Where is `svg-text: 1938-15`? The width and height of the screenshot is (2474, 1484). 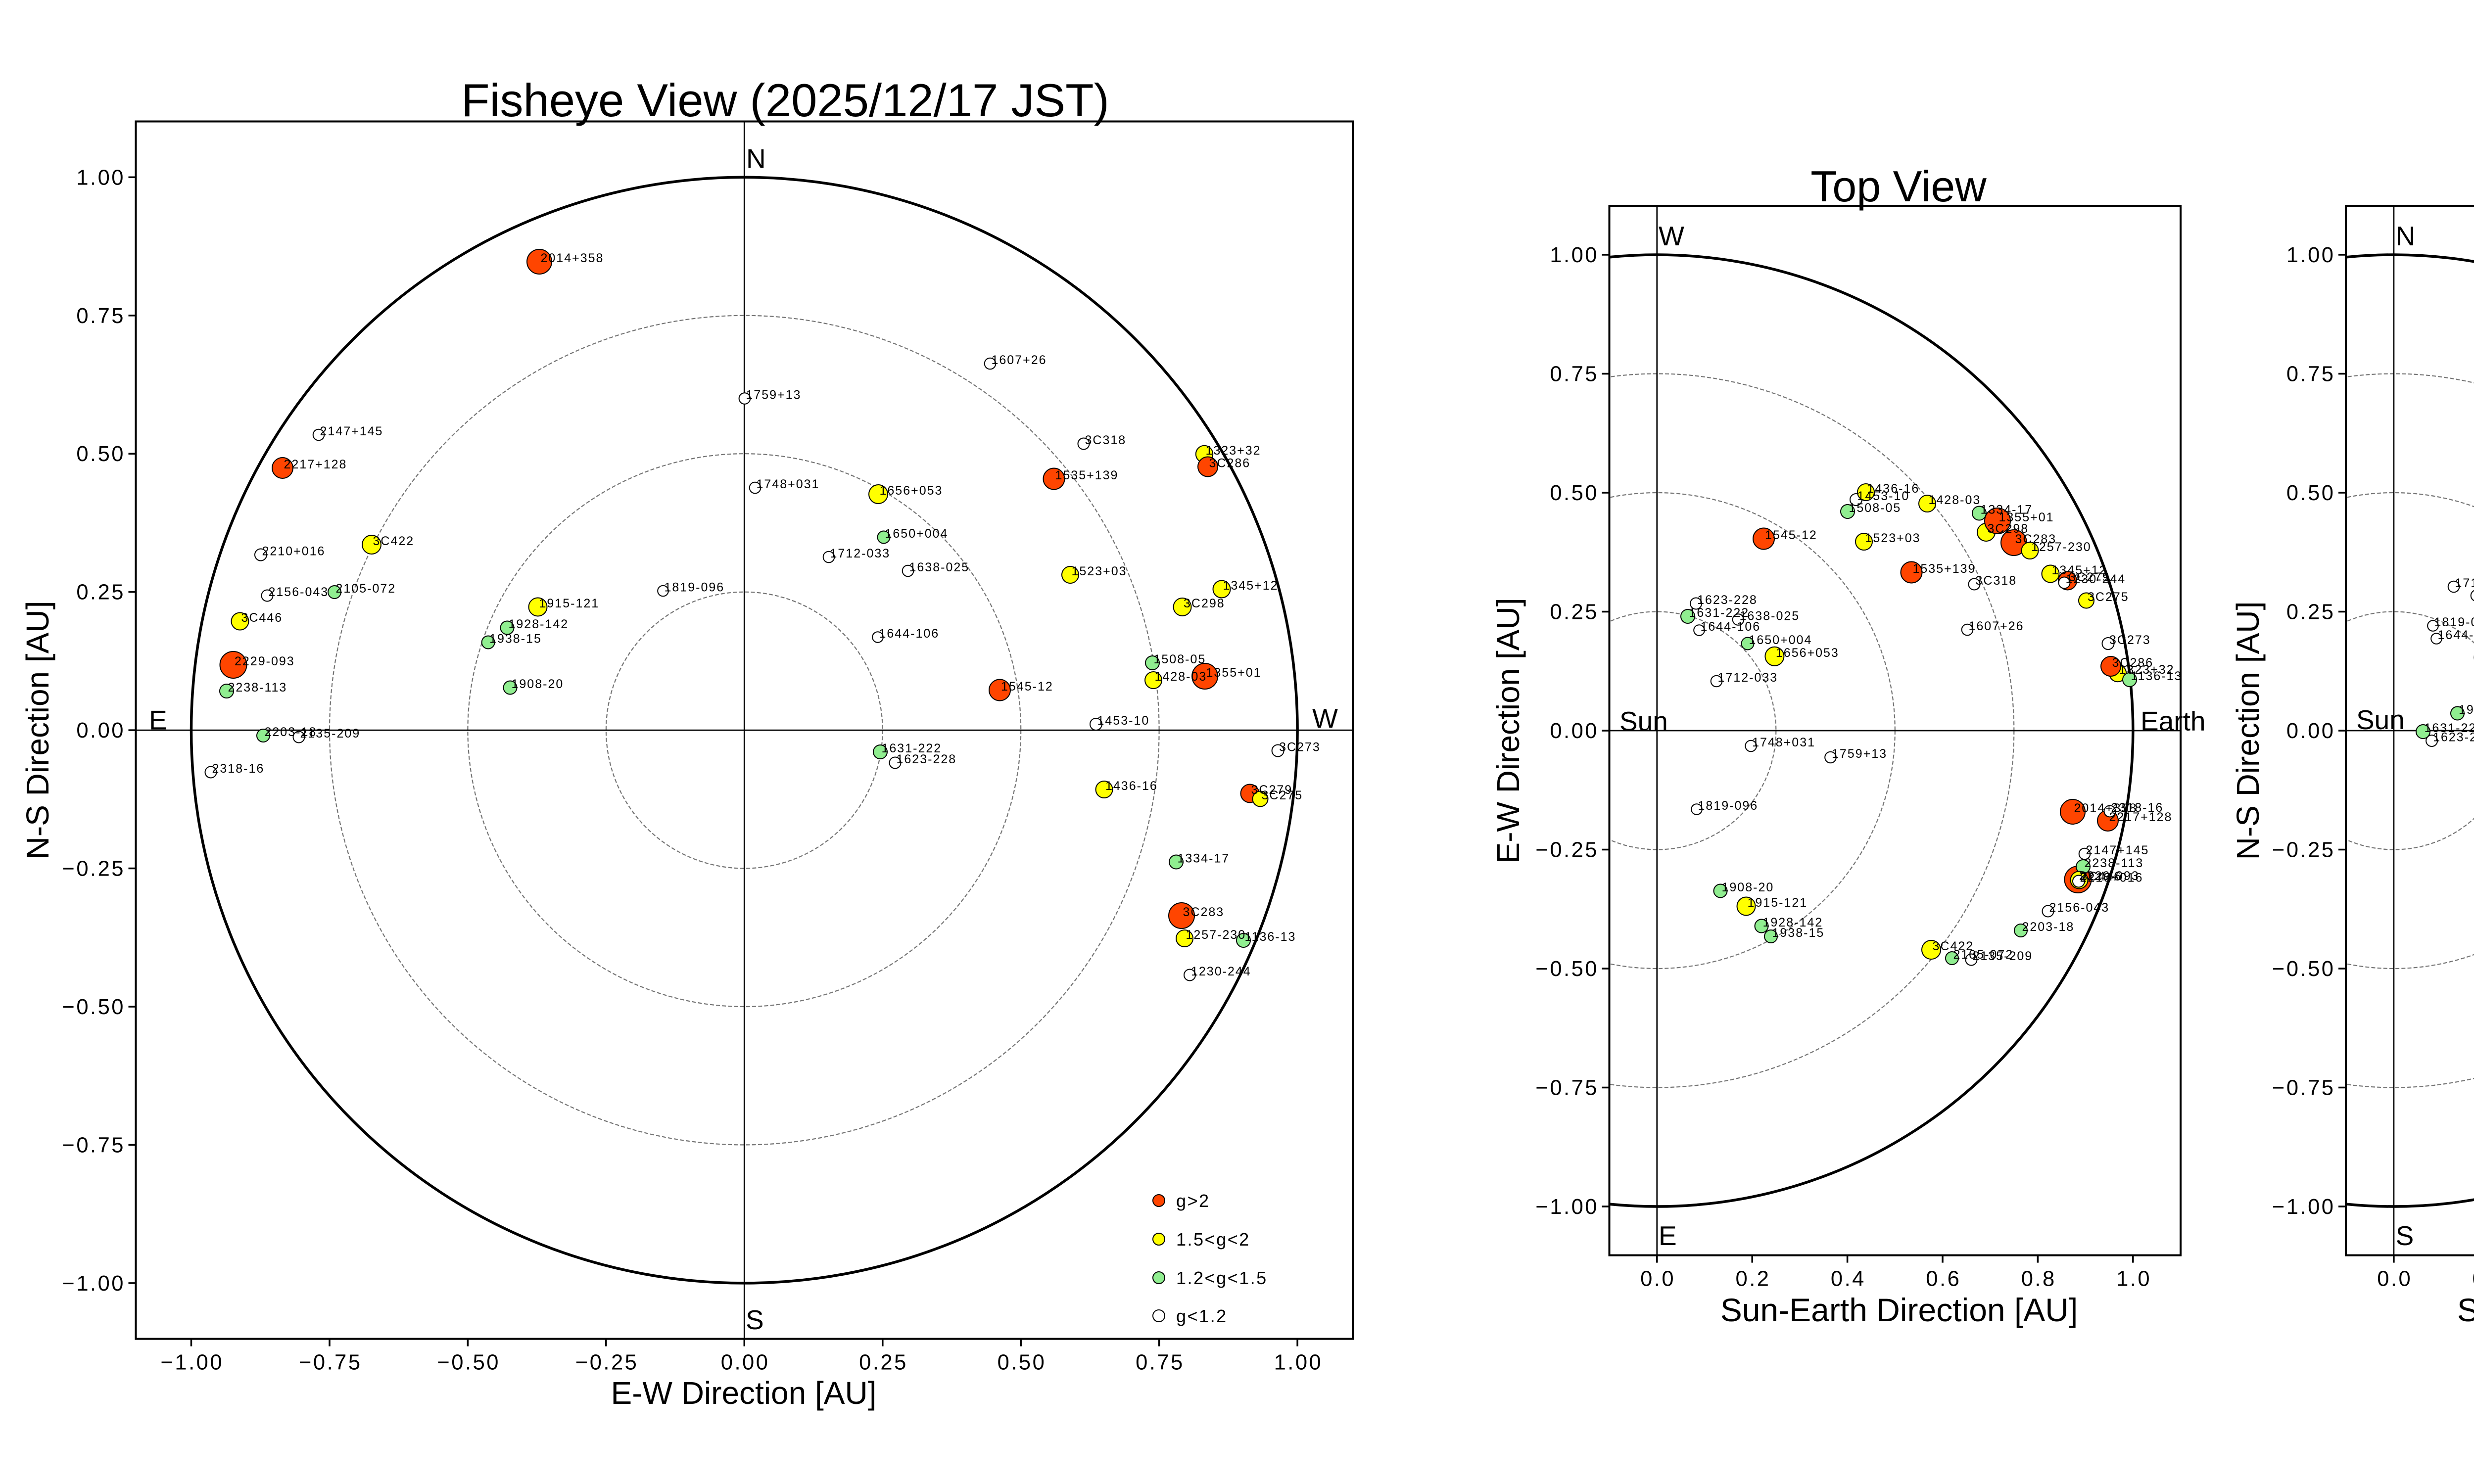
svg-text: 1938-15 is located at coordinates (1798, 933).